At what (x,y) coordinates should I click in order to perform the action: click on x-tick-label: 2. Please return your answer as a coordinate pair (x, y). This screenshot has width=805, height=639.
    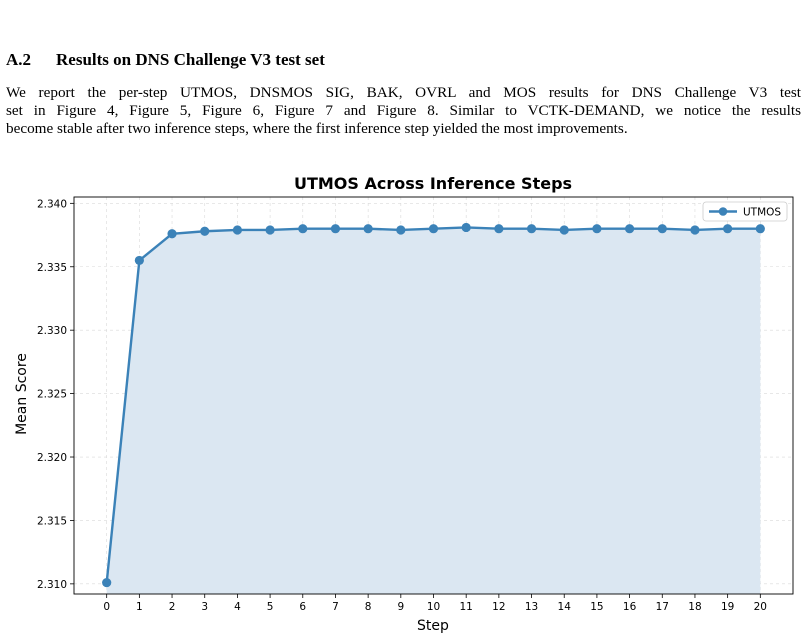
    Looking at the image, I should click on (172, 607).